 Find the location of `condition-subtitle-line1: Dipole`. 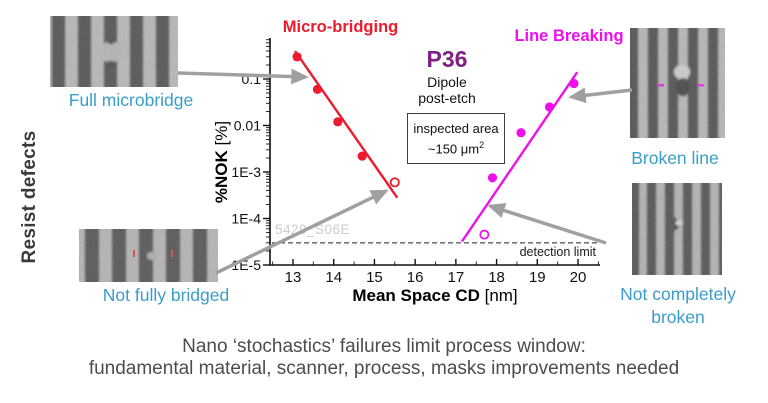

condition-subtitle-line1: Dipole is located at coordinates (447, 82).